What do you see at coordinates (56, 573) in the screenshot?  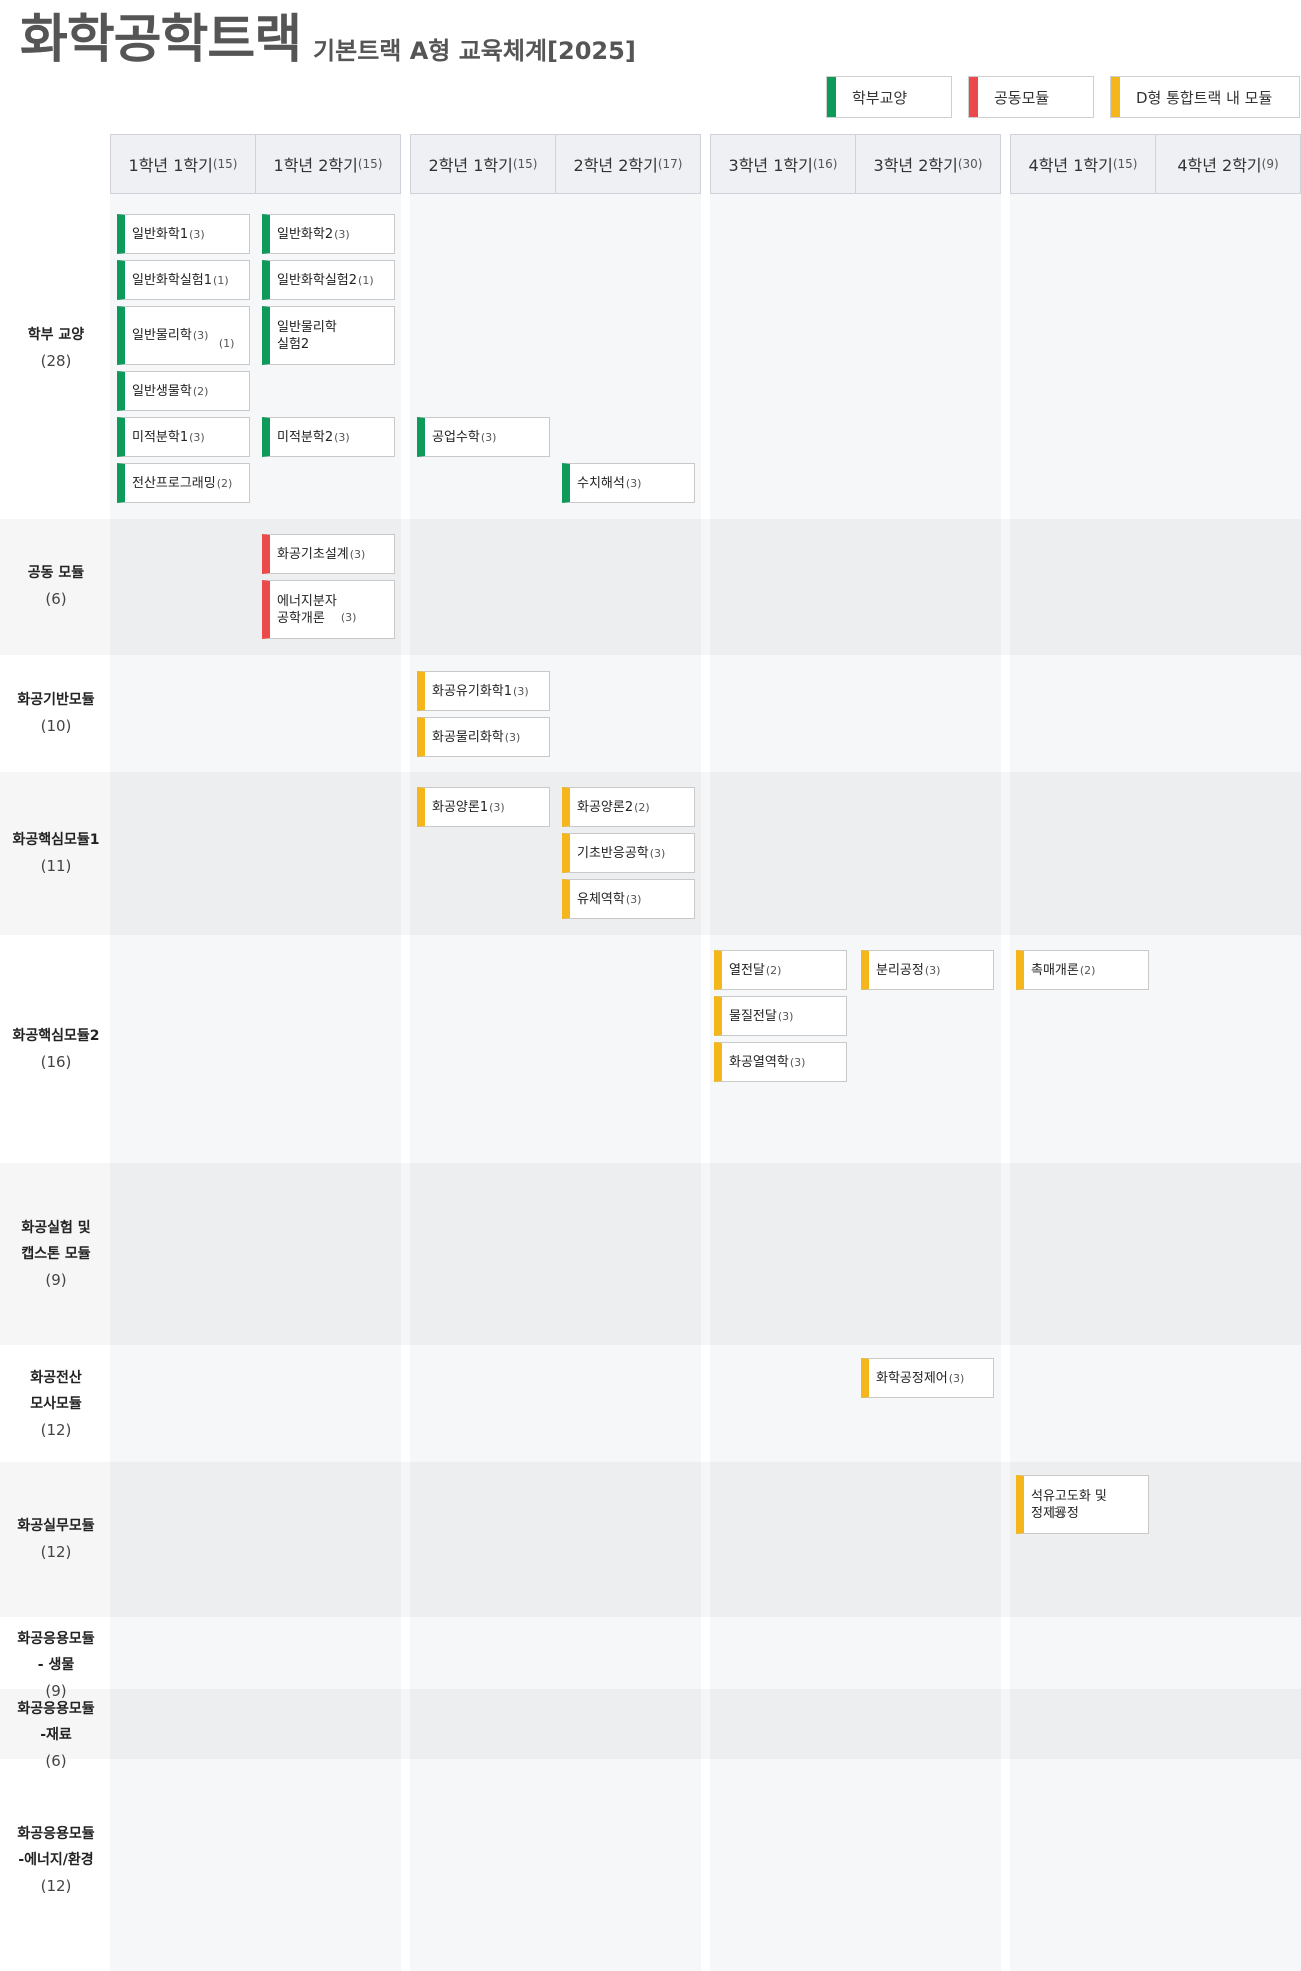 I see `row-name: 공동 모듈` at bounding box center [56, 573].